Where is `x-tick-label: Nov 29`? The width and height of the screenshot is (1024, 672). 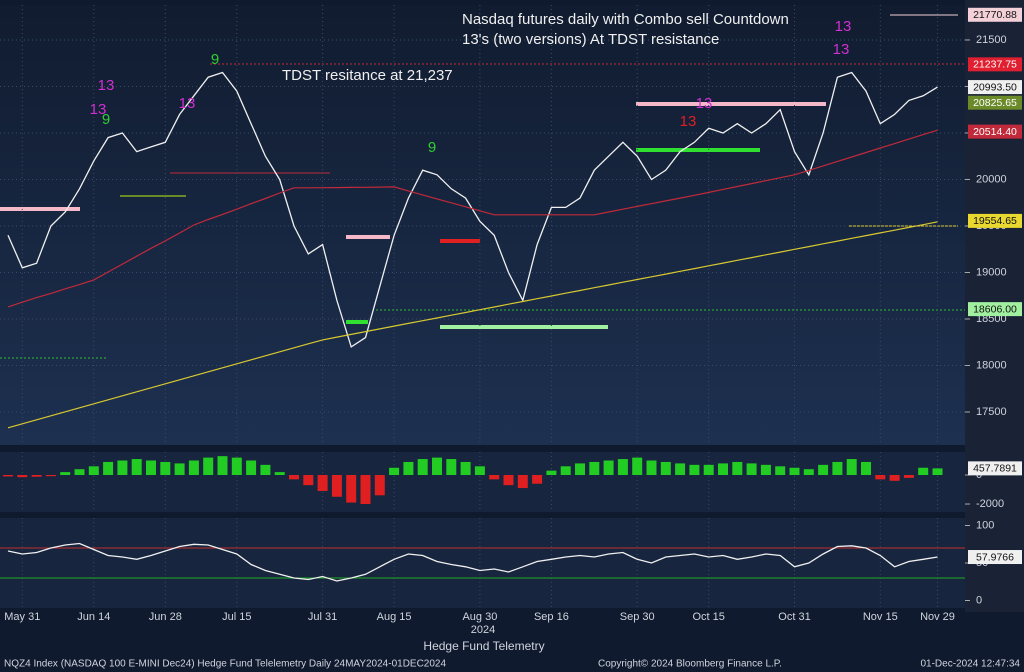 x-tick-label: Nov 29 is located at coordinates (937, 617).